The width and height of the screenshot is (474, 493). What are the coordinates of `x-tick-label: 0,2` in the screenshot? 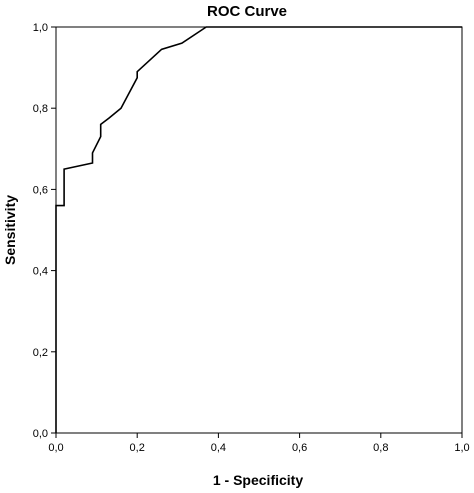 It's located at (137, 448).